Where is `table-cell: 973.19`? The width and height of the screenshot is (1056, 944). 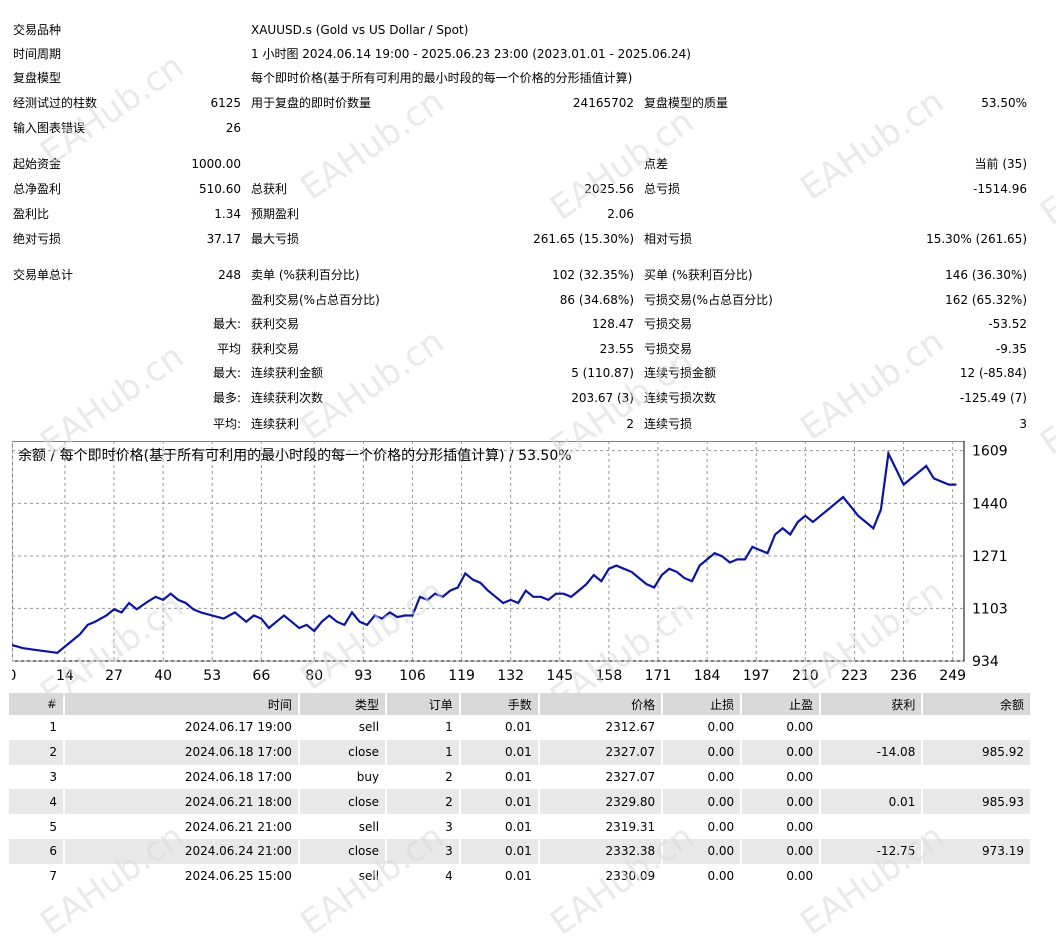 table-cell: 973.19 is located at coordinates (977, 851).